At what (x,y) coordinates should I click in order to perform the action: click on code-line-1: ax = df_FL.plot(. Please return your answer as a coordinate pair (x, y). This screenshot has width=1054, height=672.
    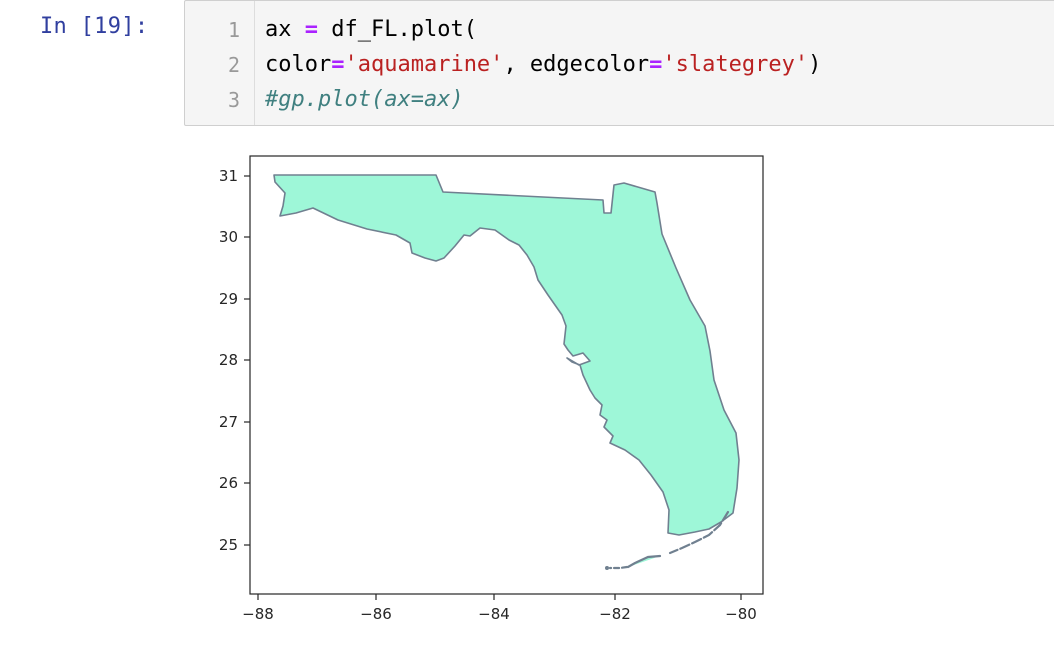
    Looking at the image, I should click on (371, 29).